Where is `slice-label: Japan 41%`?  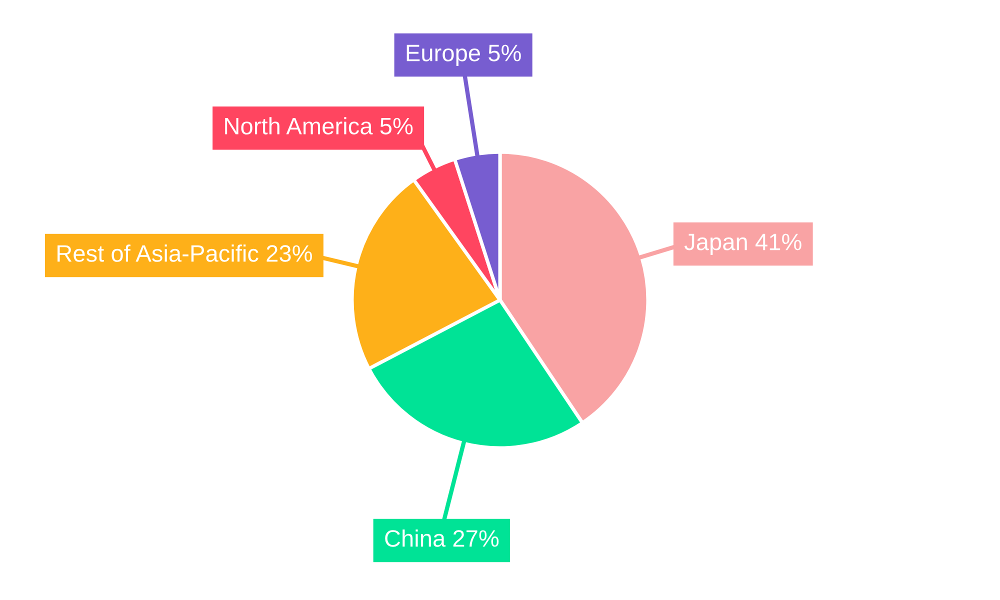 slice-label: Japan 41% is located at coordinates (743, 244).